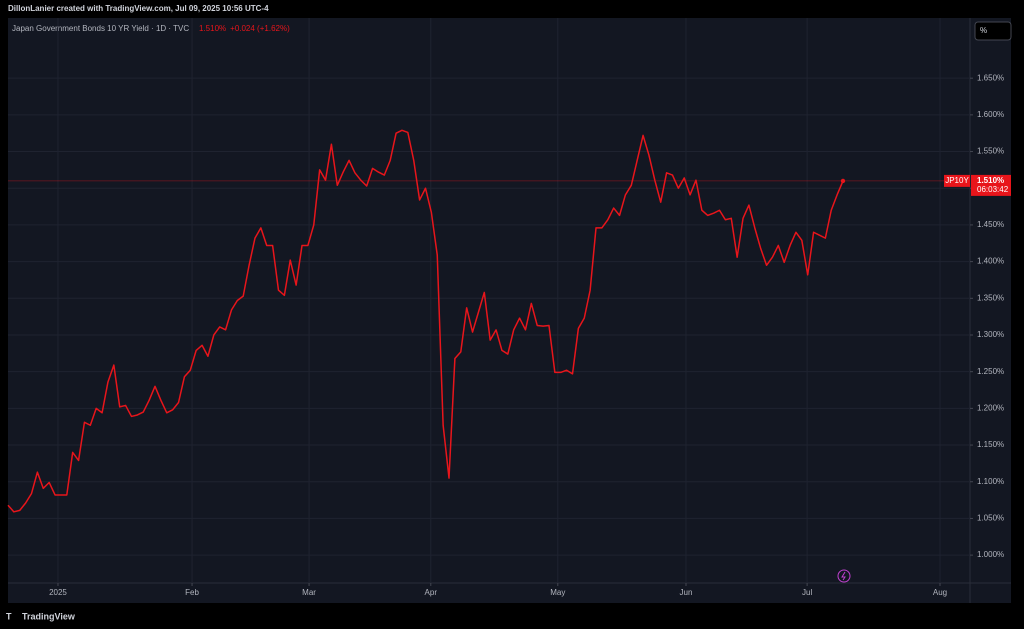 Image resolution: width=1024 pixels, height=629 pixels. I want to click on brand-logo: T, so click(9, 616).